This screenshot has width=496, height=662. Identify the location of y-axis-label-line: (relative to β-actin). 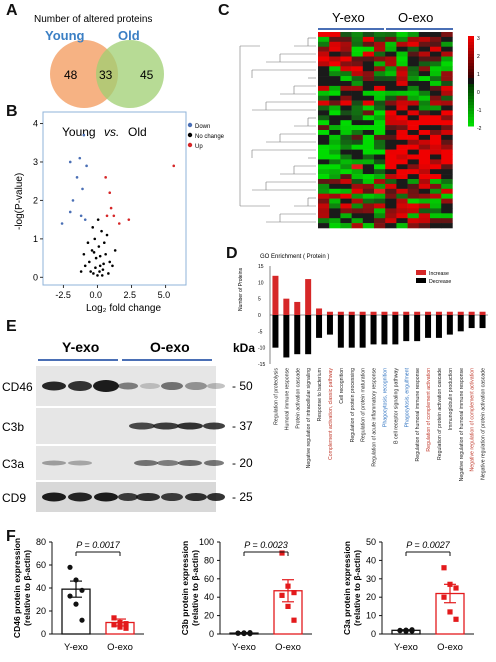
(357, 588).